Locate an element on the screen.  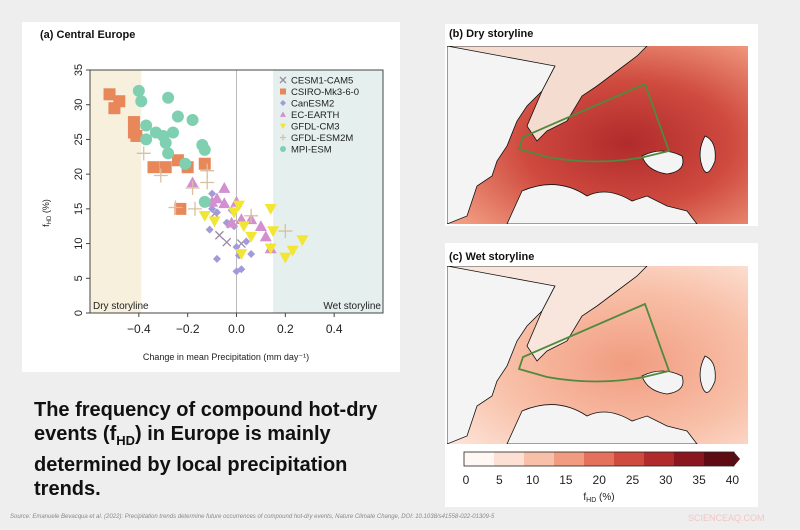
colorbar-label: fHD (%) is located at coordinates (598, 498).